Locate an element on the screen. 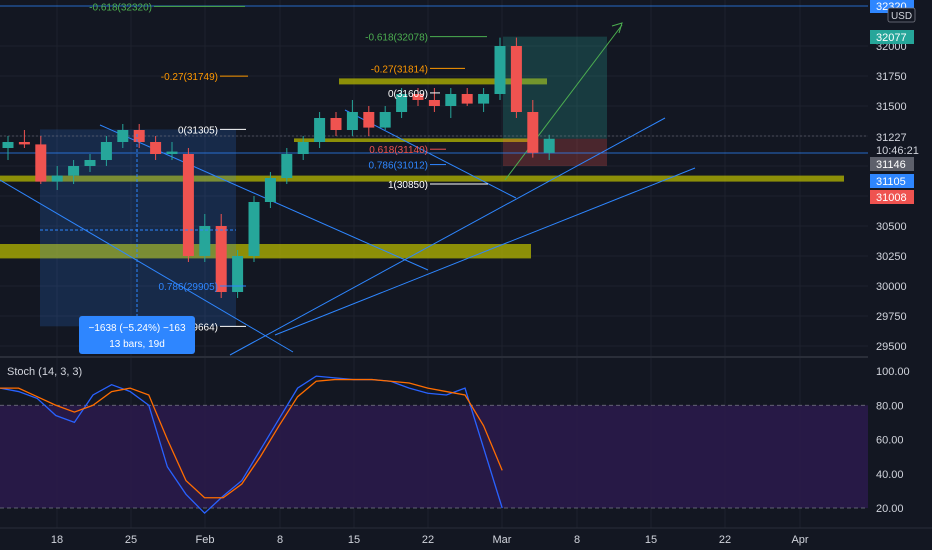  price-tick-label: 30000 is located at coordinates (891, 287).